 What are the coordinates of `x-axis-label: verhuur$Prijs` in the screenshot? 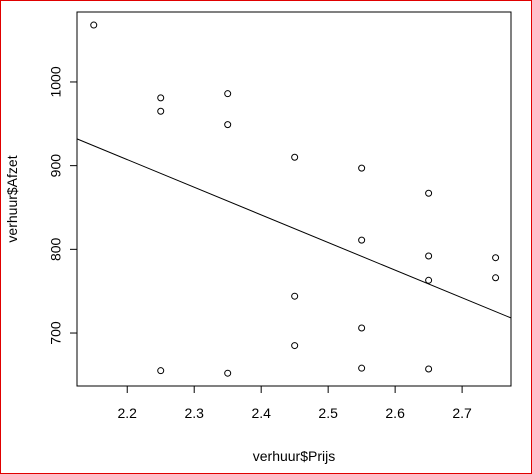 It's located at (294, 456).